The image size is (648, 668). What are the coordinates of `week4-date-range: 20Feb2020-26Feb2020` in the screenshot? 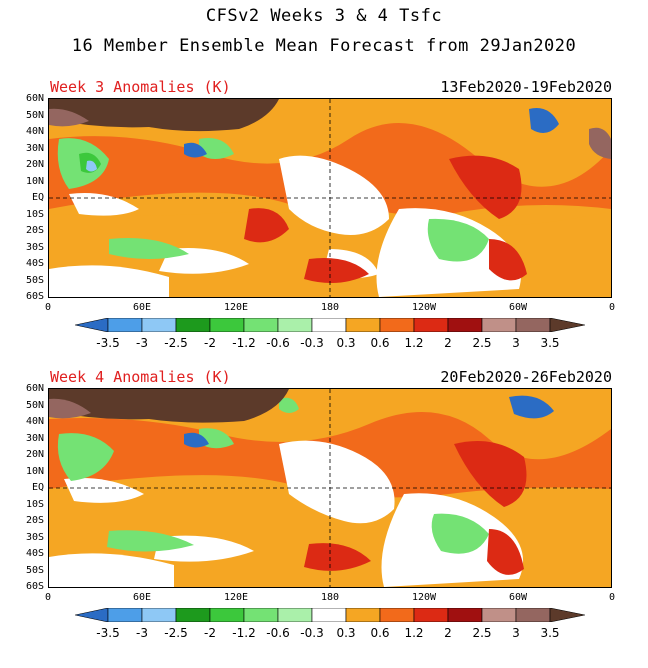 It's located at (526, 377).